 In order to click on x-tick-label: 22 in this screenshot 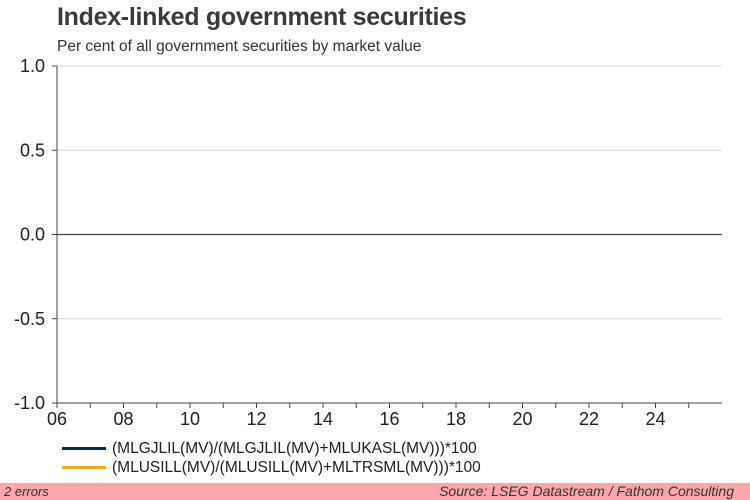, I will do `click(589, 419)`.